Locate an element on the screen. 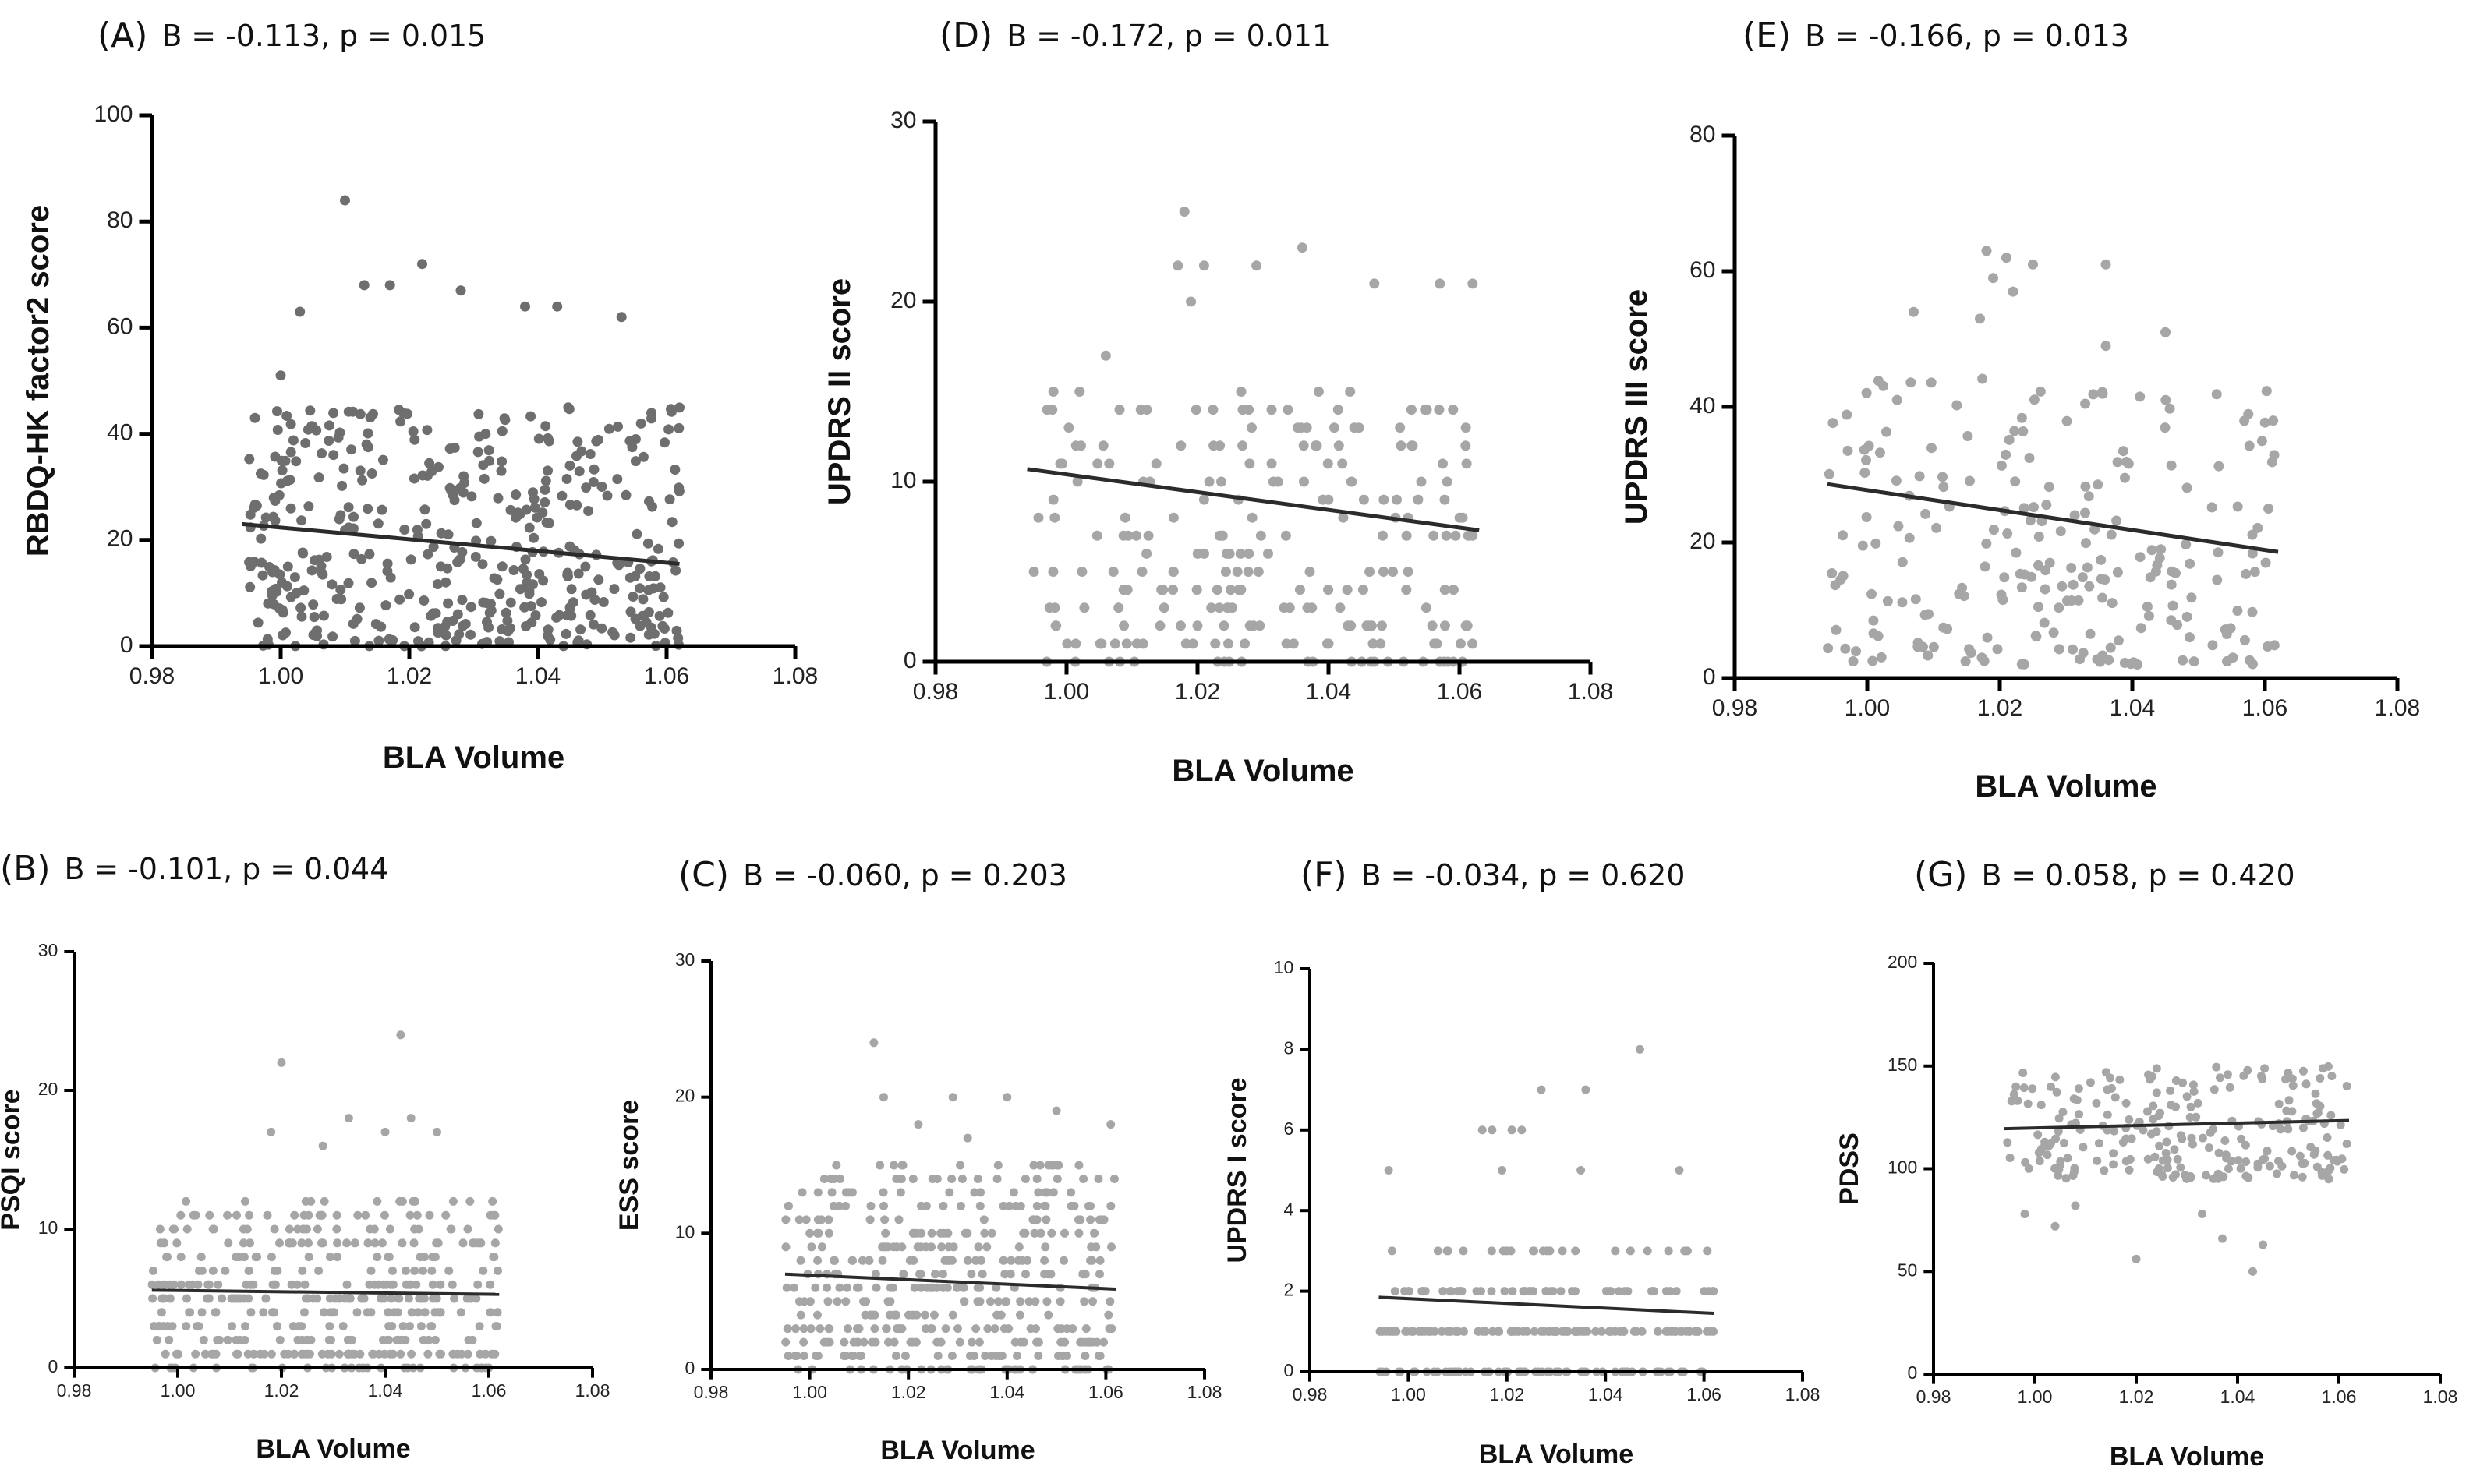  panel-label: (E) is located at coordinates (1766, 35).